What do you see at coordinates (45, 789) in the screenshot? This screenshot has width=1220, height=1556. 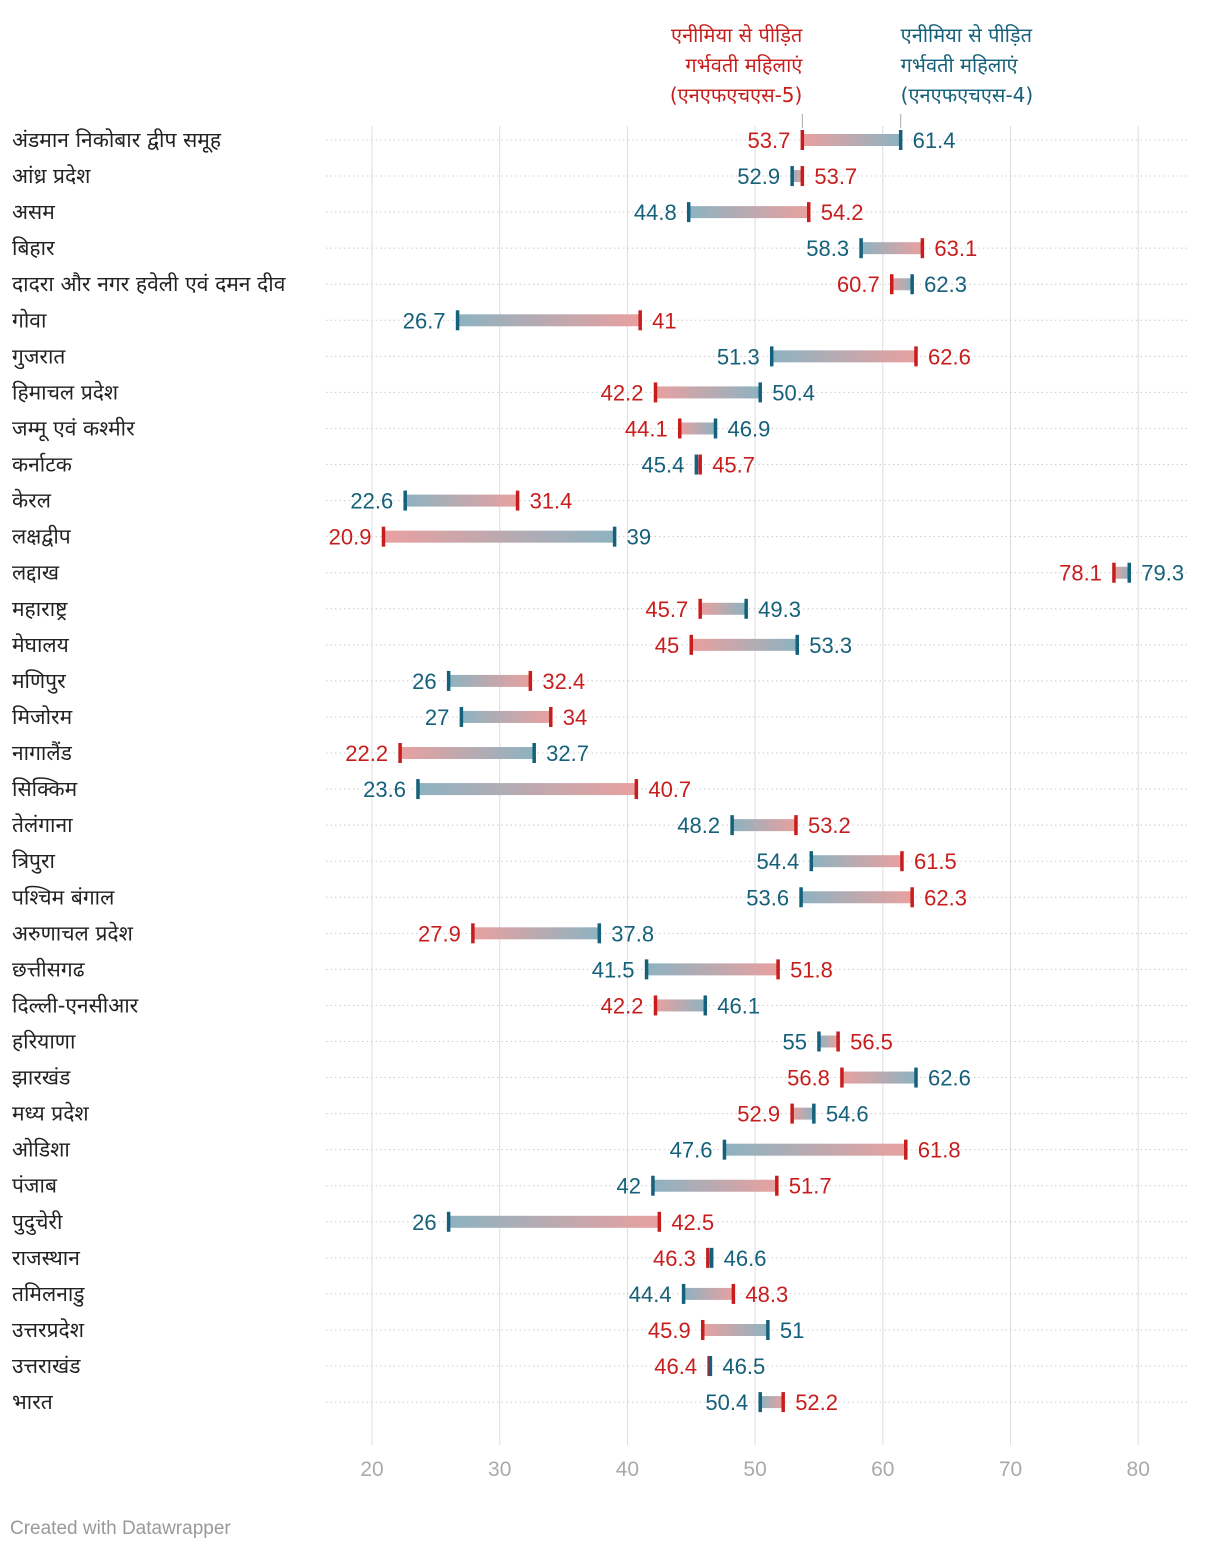 I see `row-label: सिक्किम` at bounding box center [45, 789].